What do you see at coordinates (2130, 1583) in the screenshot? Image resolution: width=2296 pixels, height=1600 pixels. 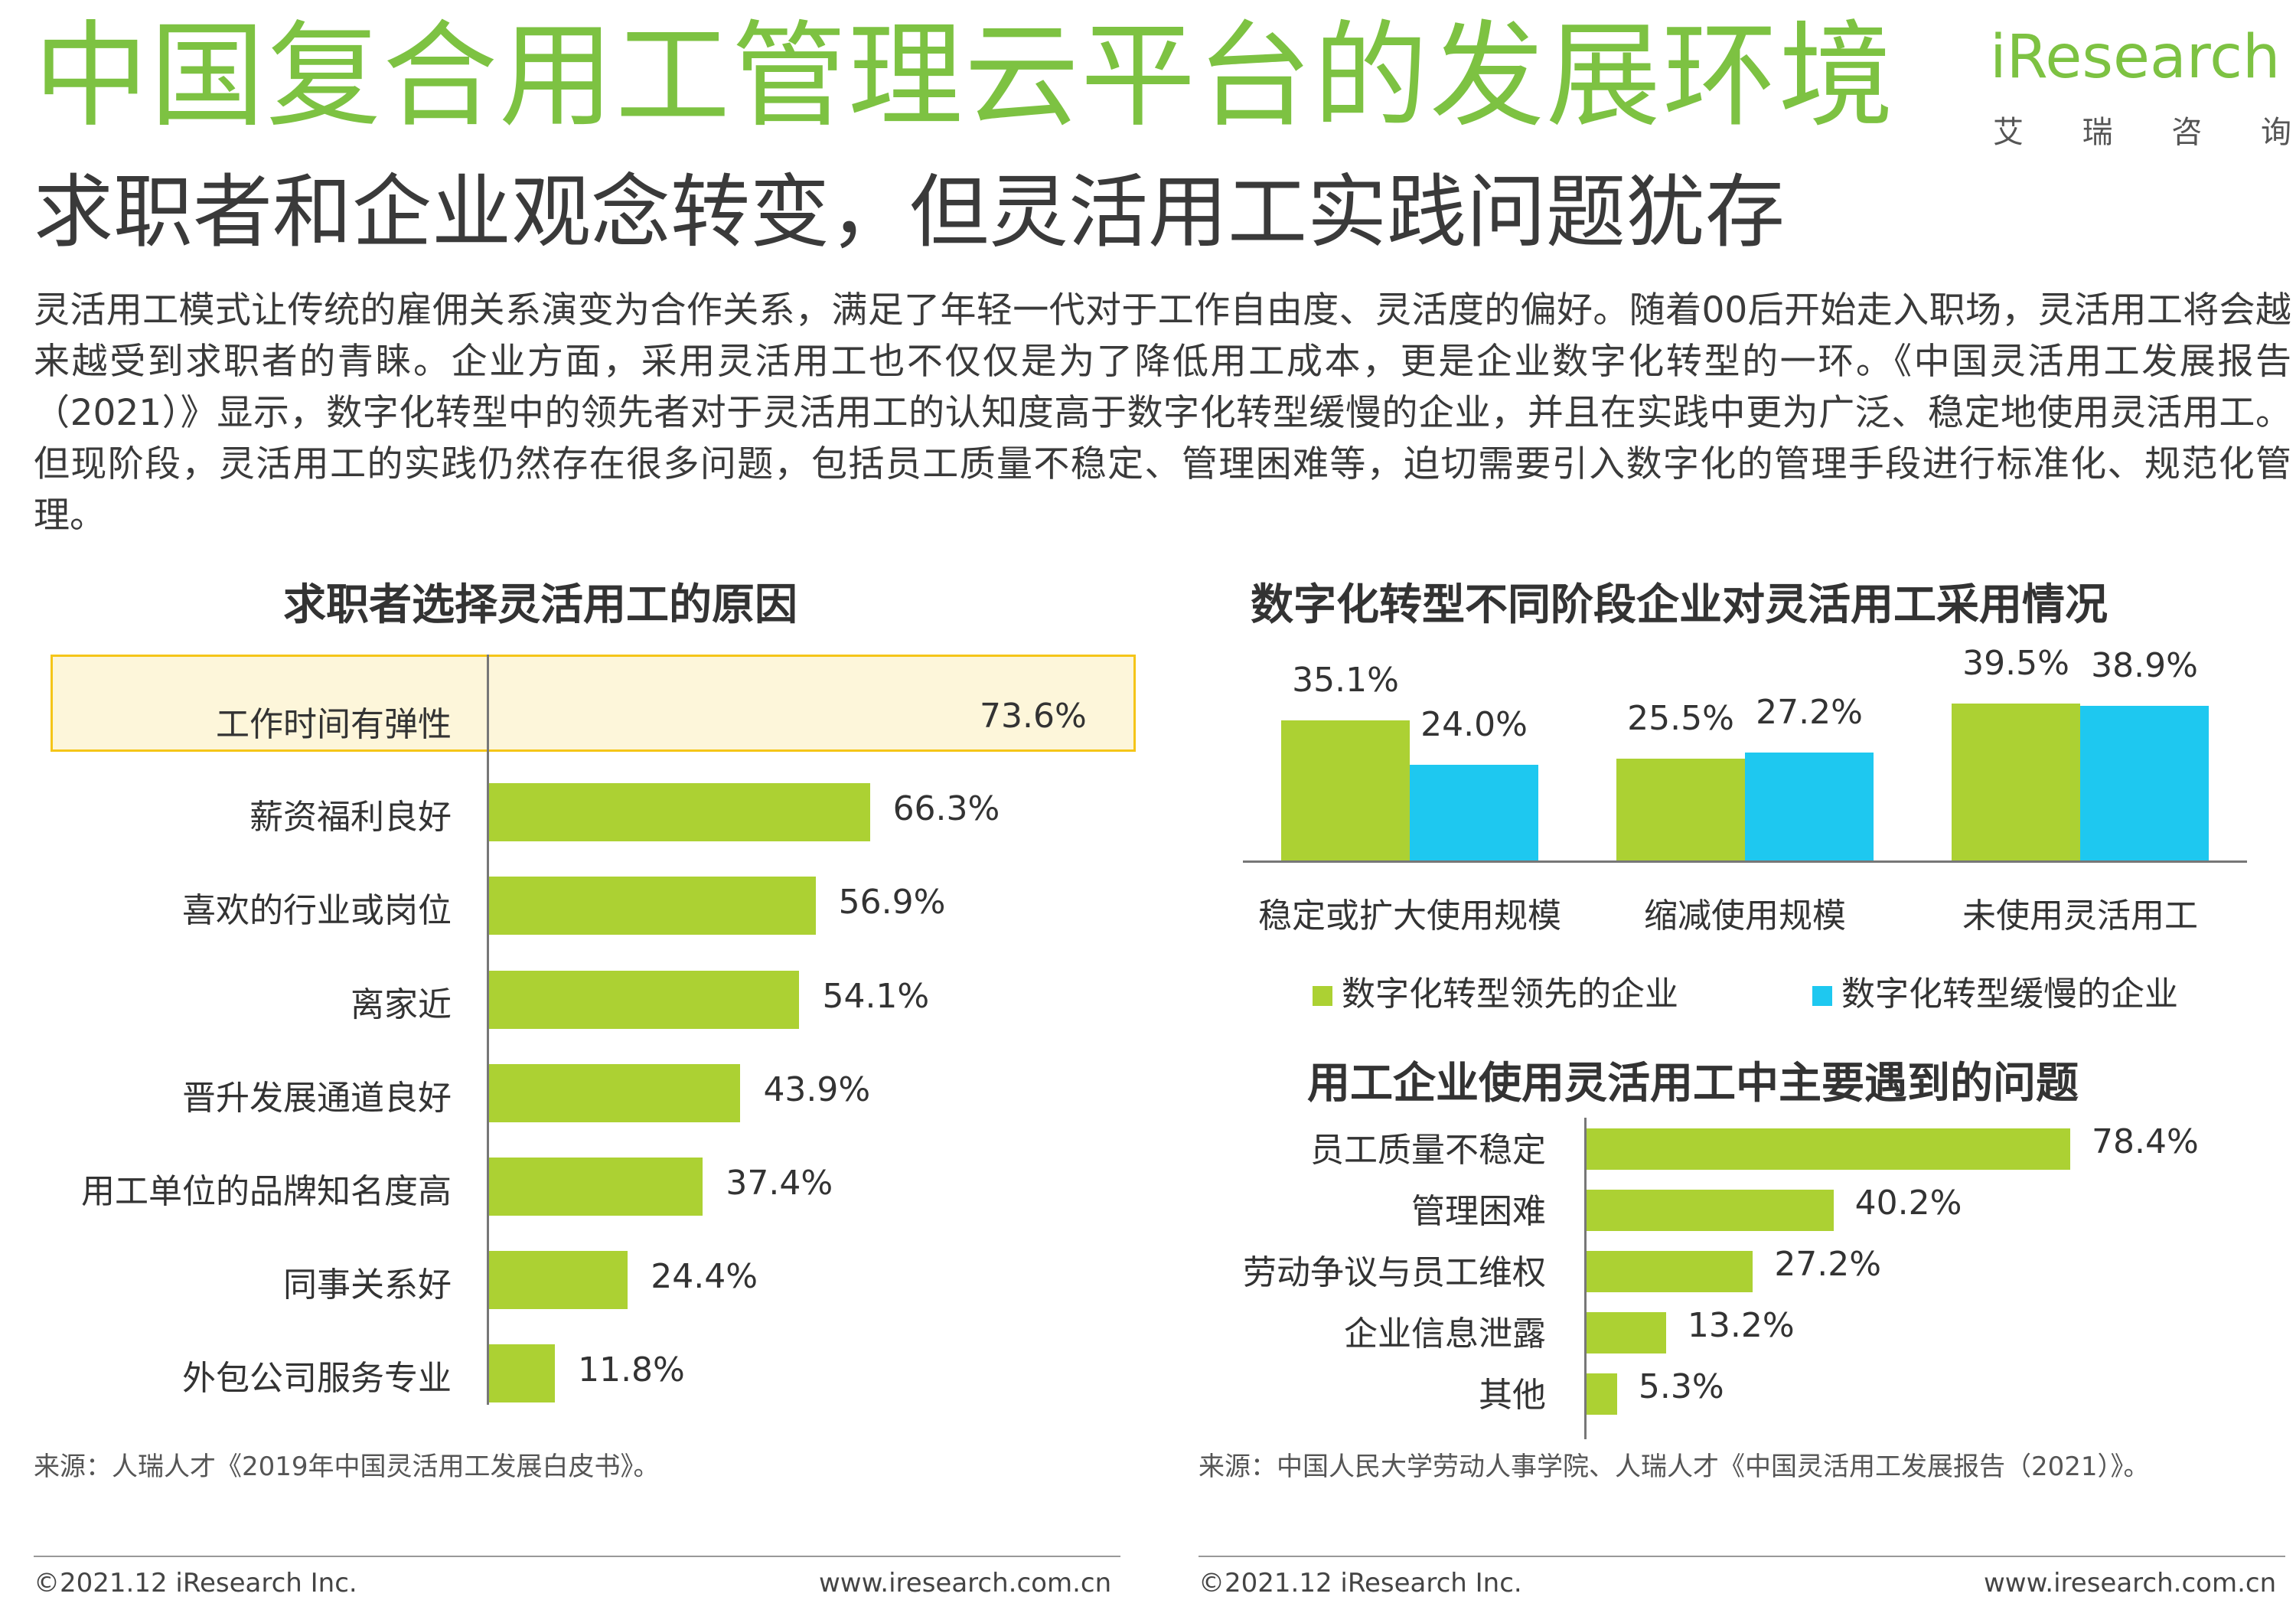 I see `footer-url-right: www.iresearch.com.cn` at bounding box center [2130, 1583].